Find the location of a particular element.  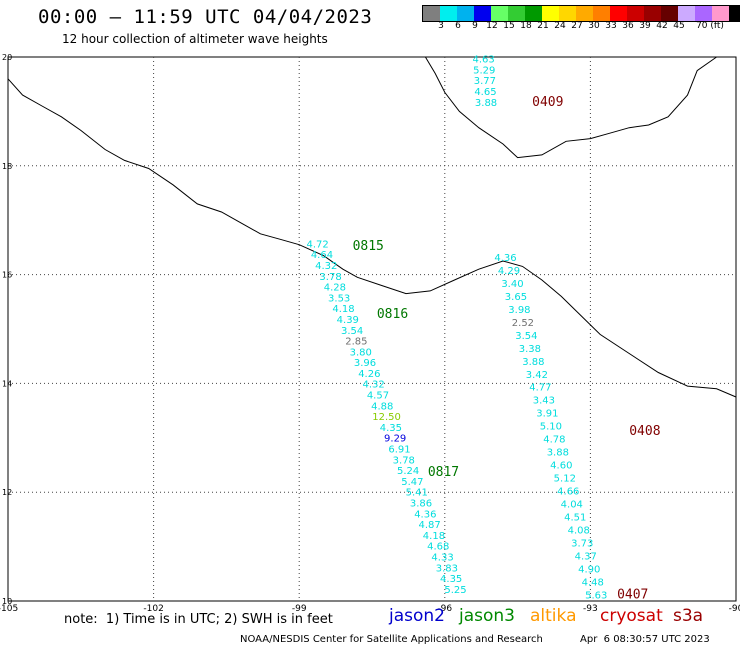

pass-time-label: 0817 is located at coordinates (443, 472).